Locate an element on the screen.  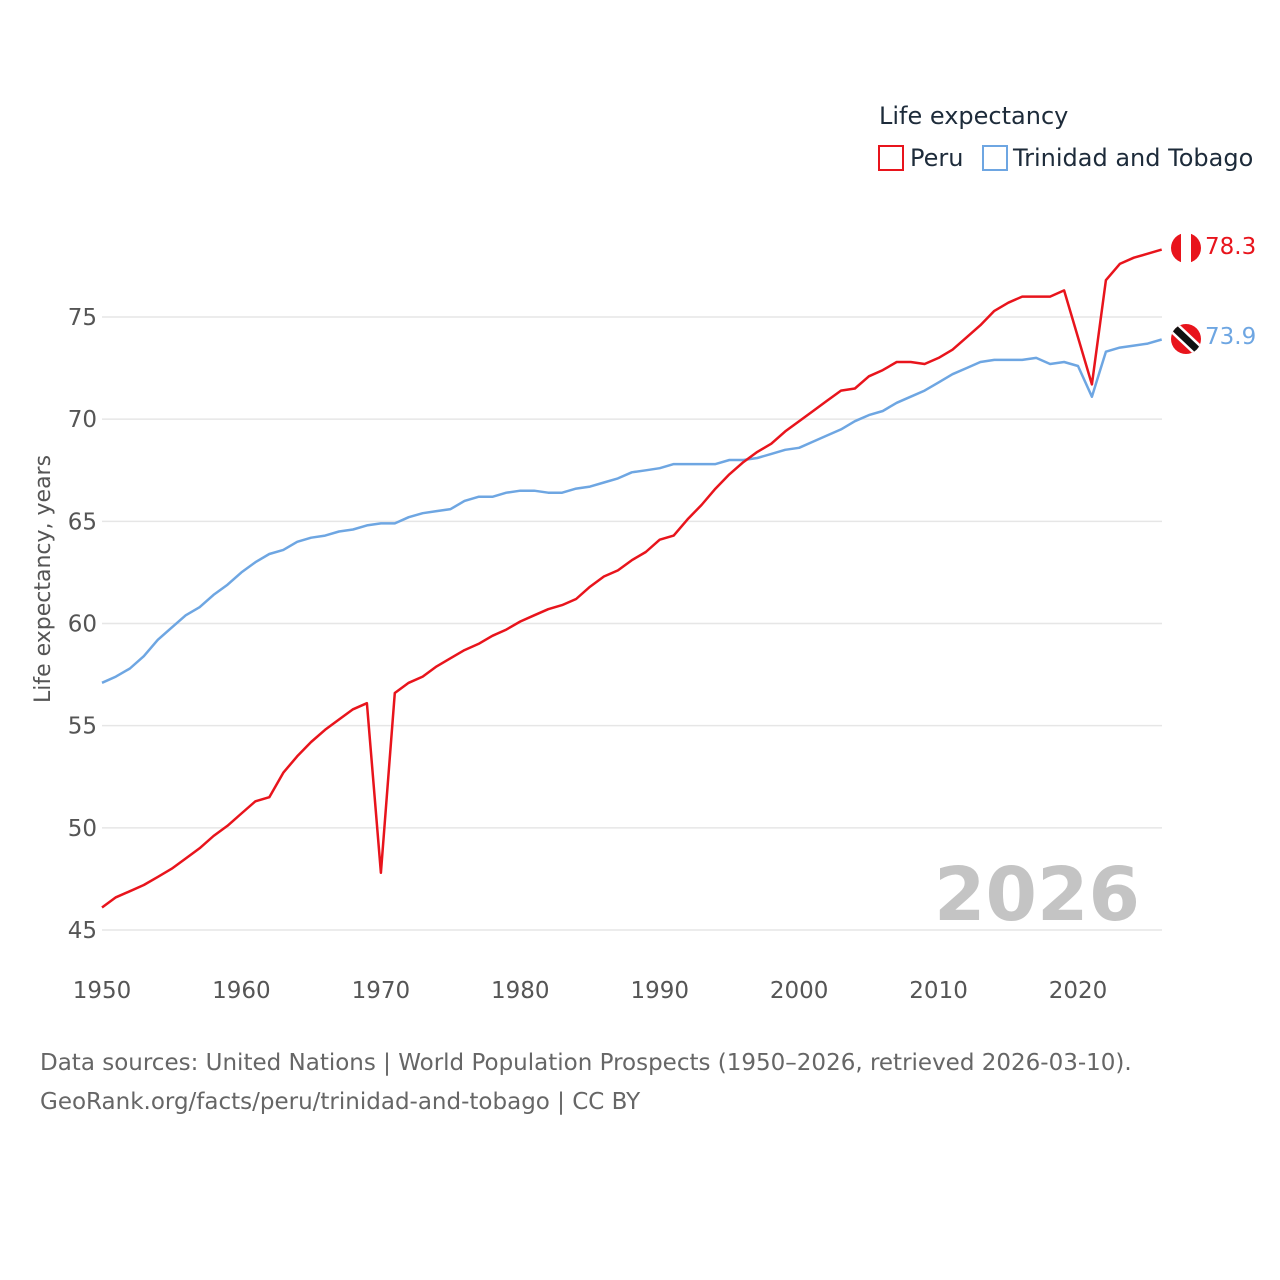
x-axis-ticks: 1950 1960 1970 1980 1990 2000 2010 2020 is located at coordinates (590, 991).